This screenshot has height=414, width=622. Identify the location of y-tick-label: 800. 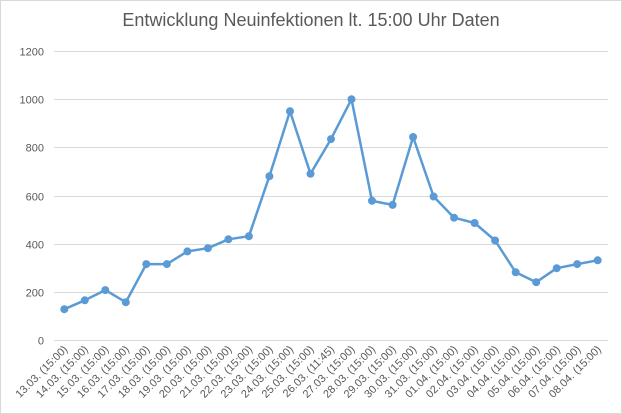
(35, 149).